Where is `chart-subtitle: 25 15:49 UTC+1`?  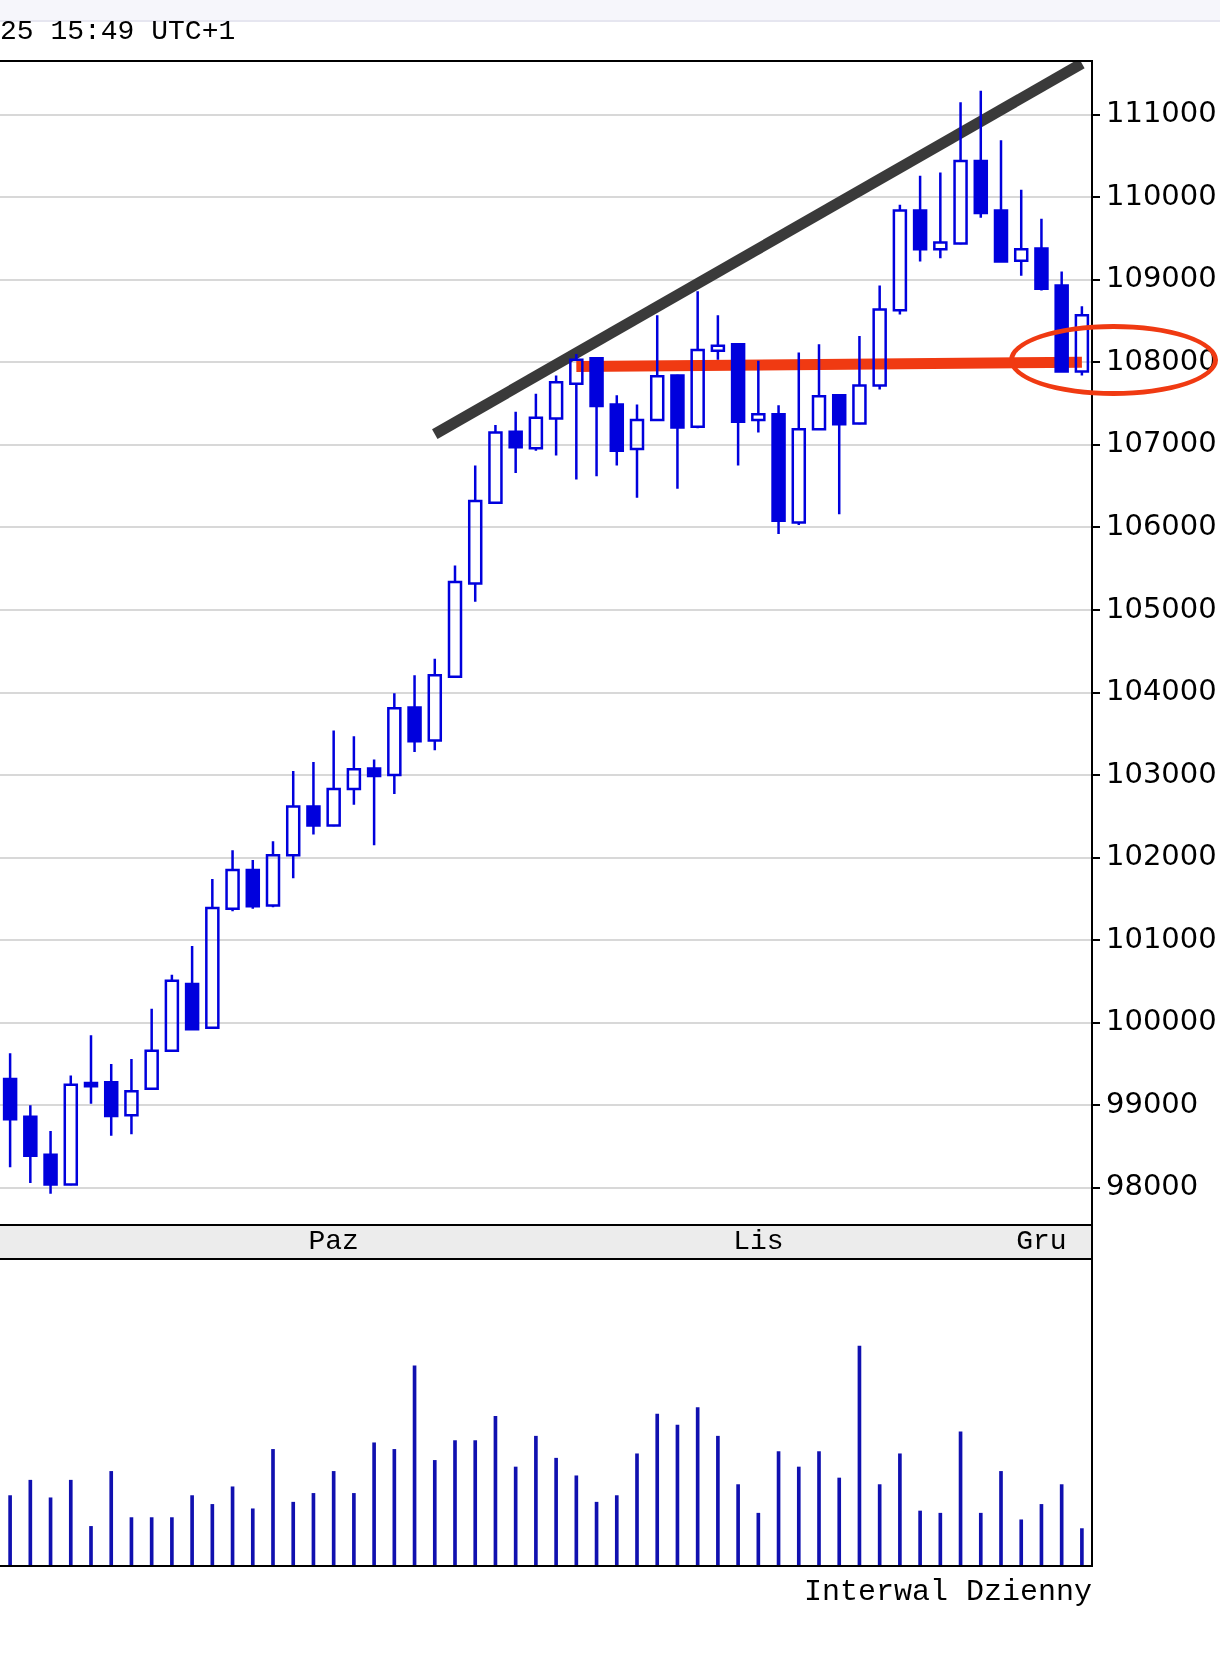
chart-subtitle: 25 15:49 UTC+1 is located at coordinates (118, 31).